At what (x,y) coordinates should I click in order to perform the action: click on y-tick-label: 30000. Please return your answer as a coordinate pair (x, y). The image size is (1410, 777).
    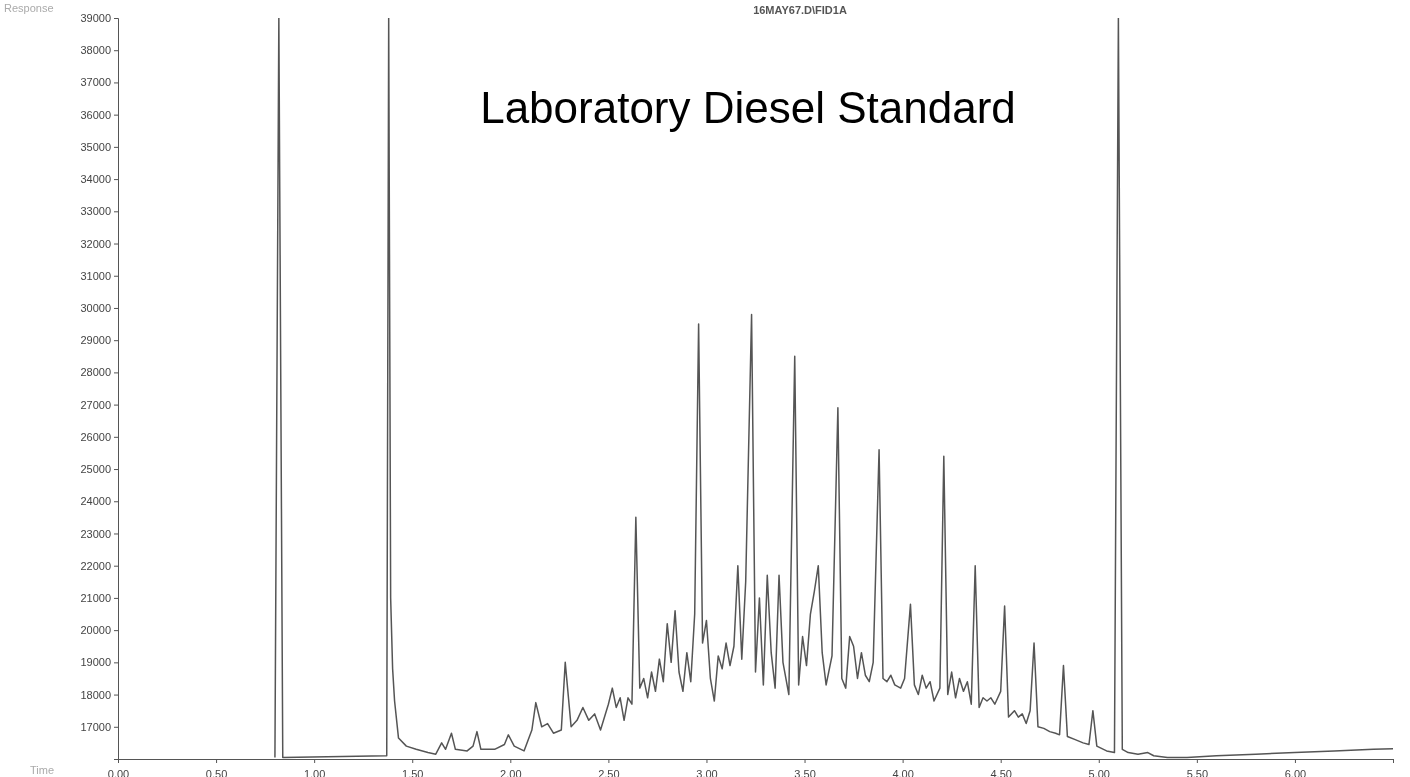
    Looking at the image, I should click on (95, 307).